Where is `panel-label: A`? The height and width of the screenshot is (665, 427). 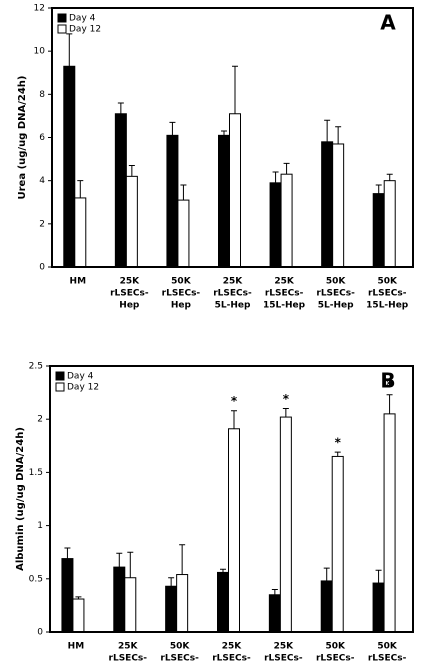 panel-label: A is located at coordinates (388, 23).